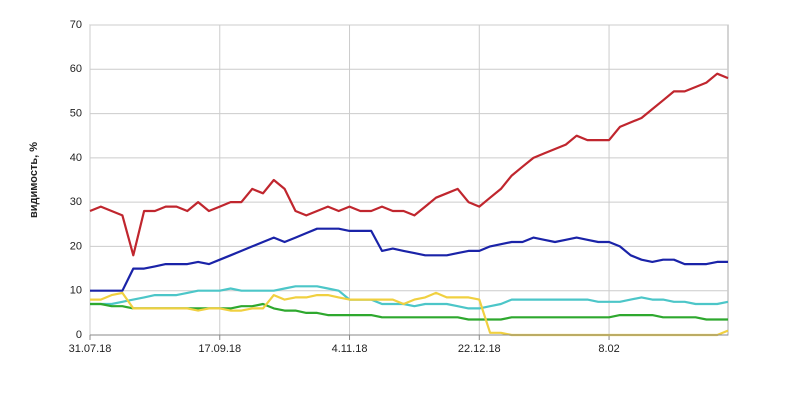  What do you see at coordinates (76, 69) in the screenshot?
I see `y-tick-label: 60` at bounding box center [76, 69].